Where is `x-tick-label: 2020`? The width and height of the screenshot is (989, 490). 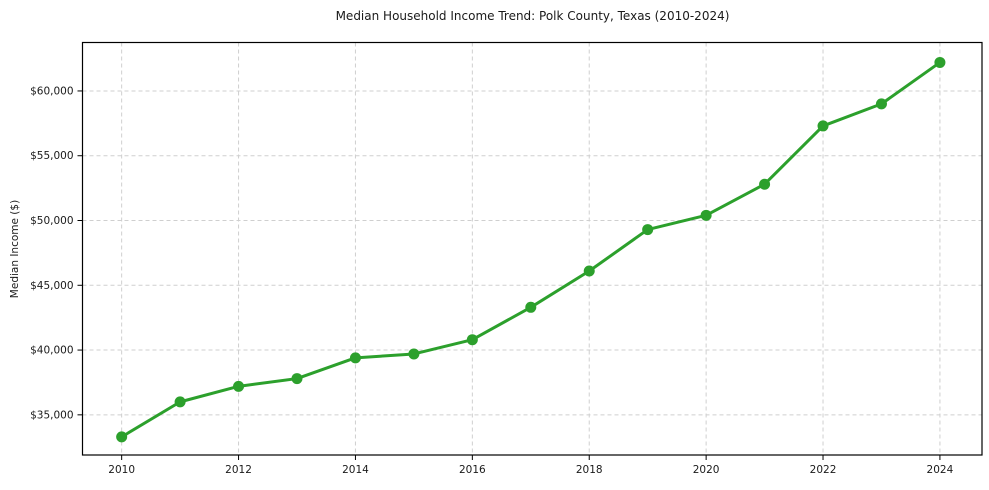 x-tick-label: 2020 is located at coordinates (706, 470).